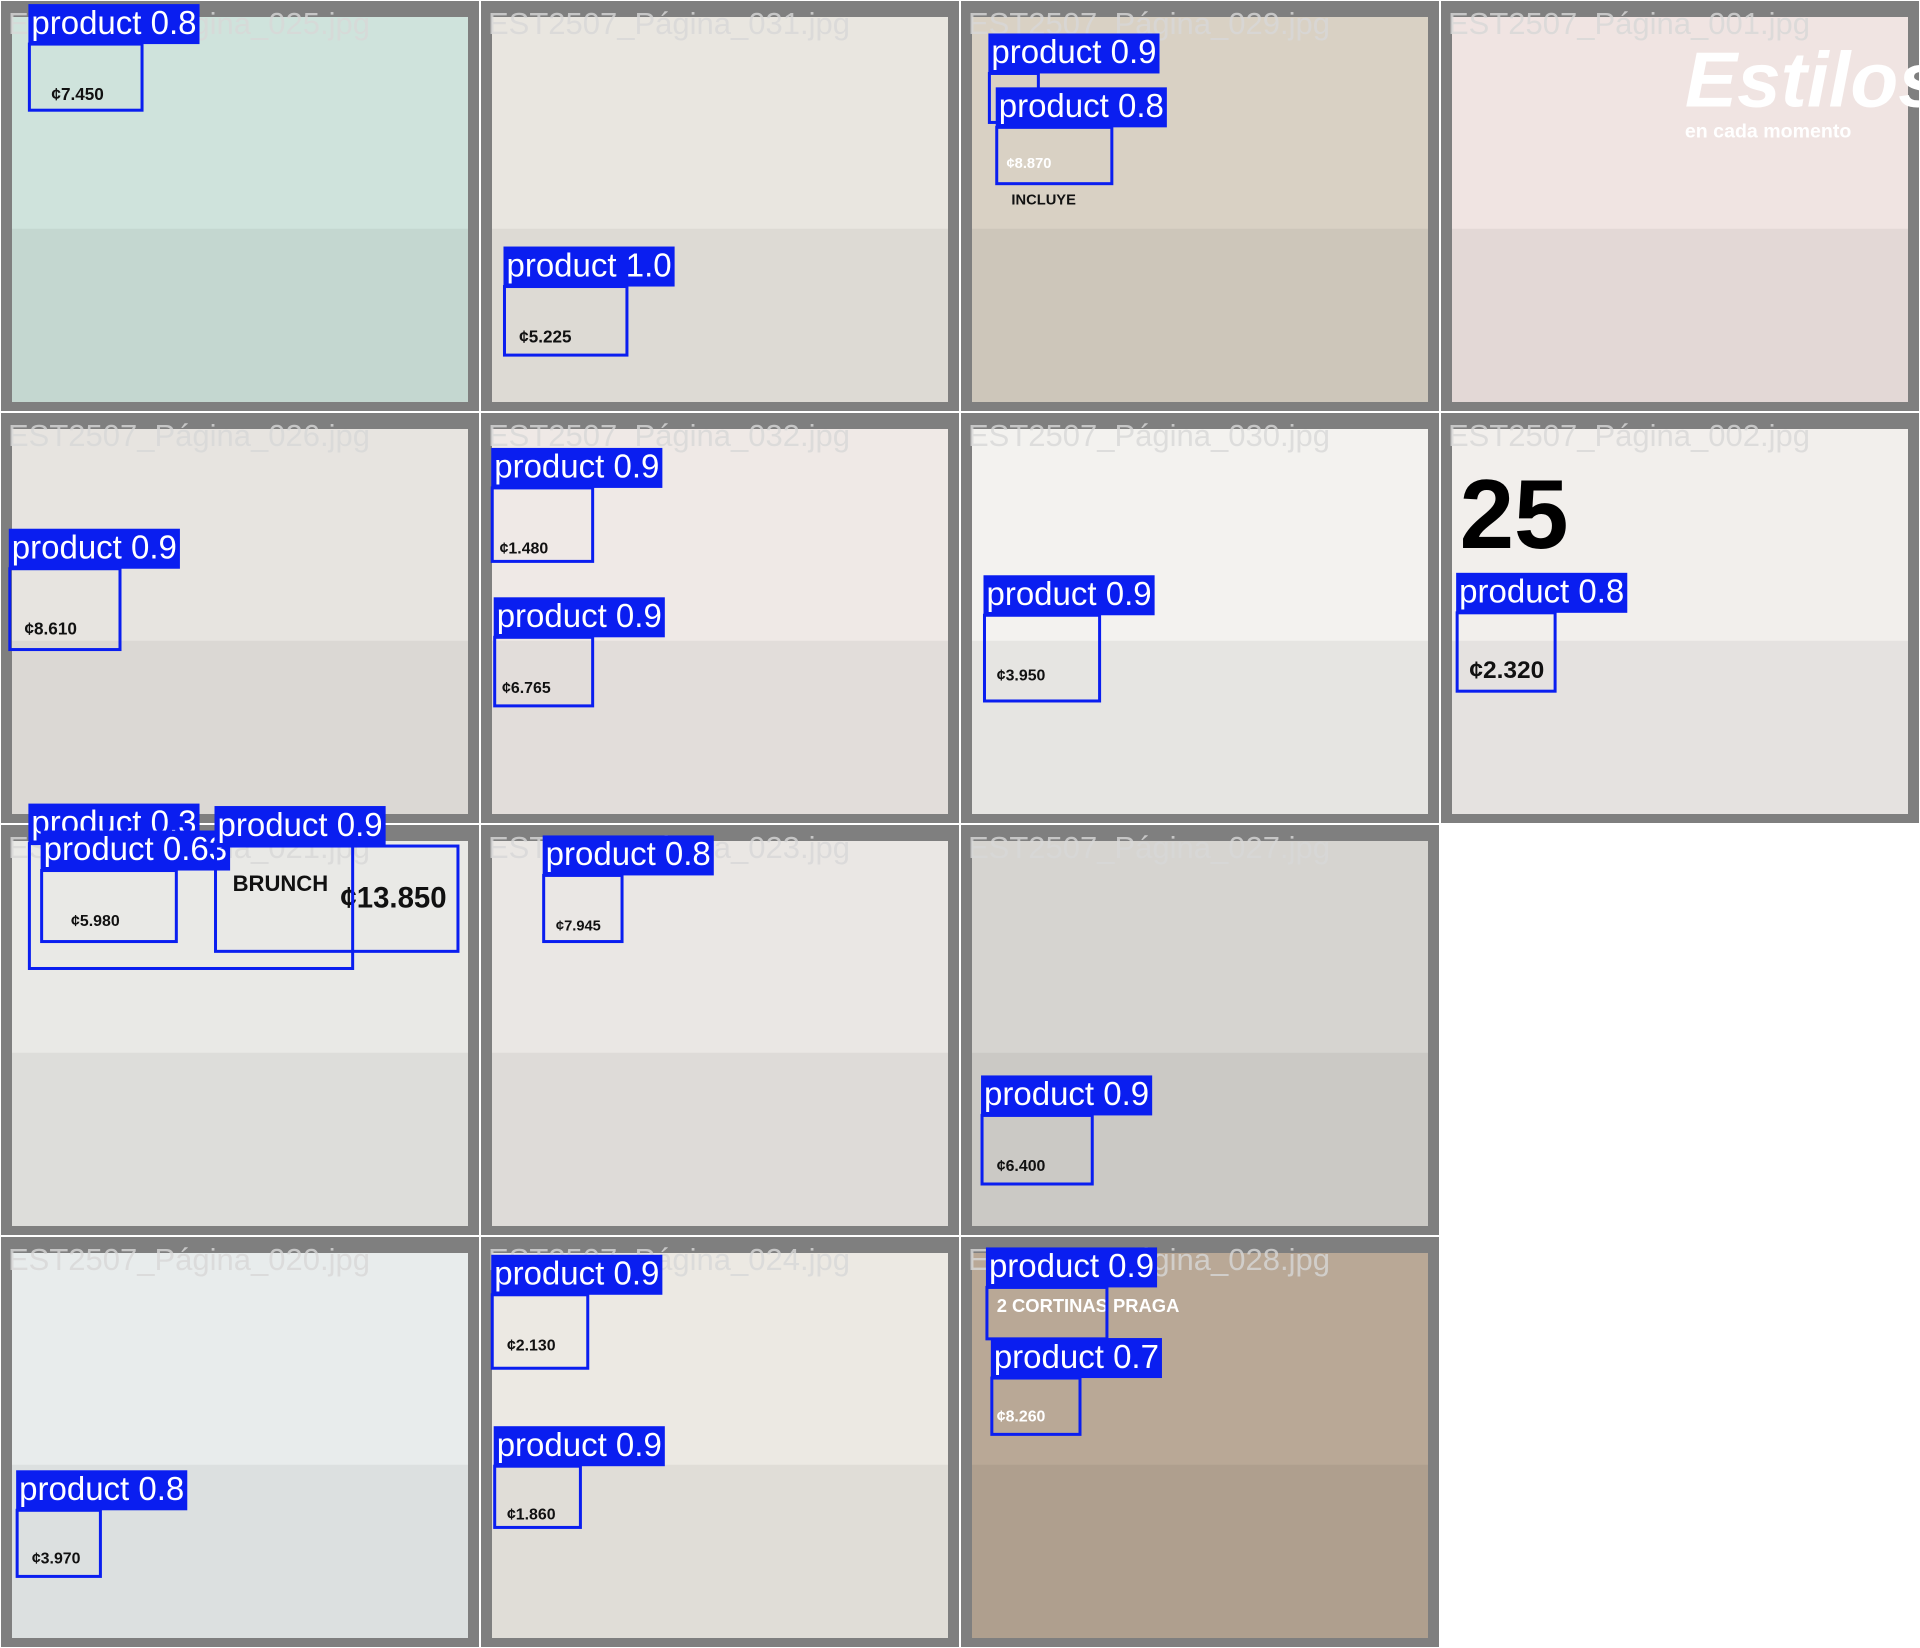 This screenshot has width=1920, height=1648. Describe the element at coordinates (531, 1514) in the screenshot. I see `page-text: ¢1.860` at that location.